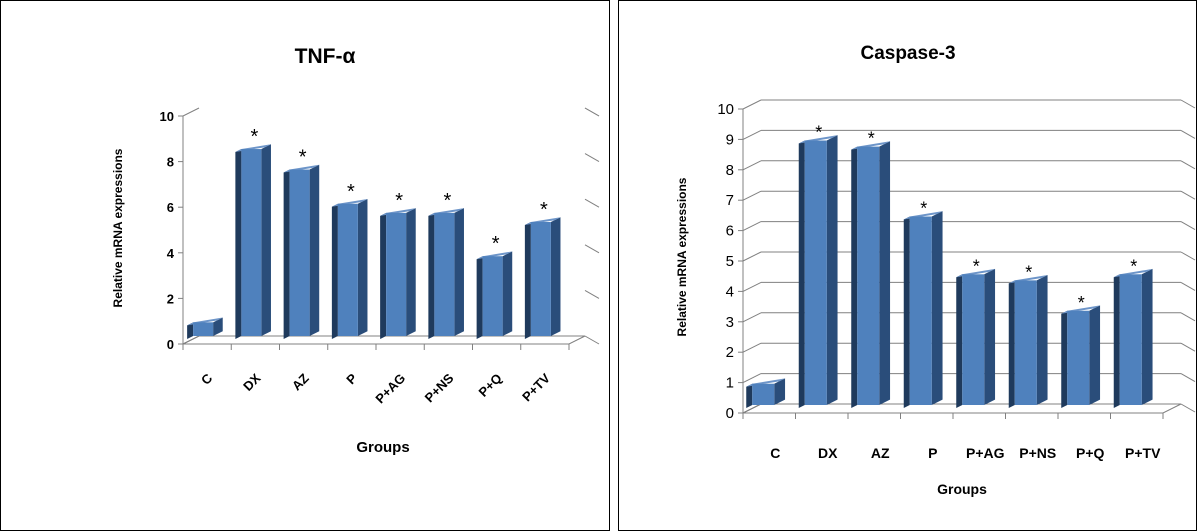  I want to click on y-tick-label: 1, so click(730, 383).